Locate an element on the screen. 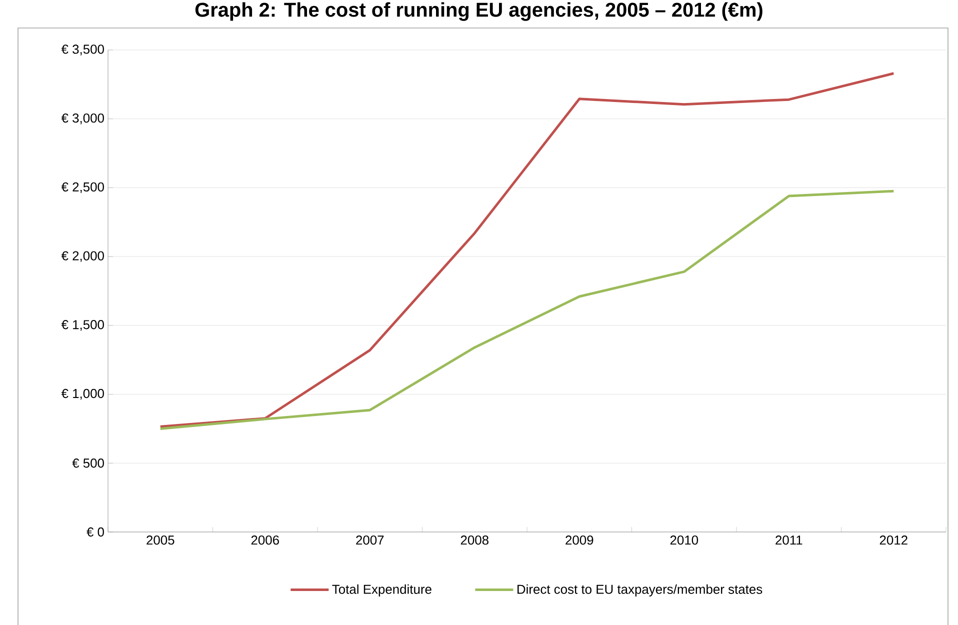 The width and height of the screenshot is (958, 625). x-tick-label: 2009 is located at coordinates (580, 540).